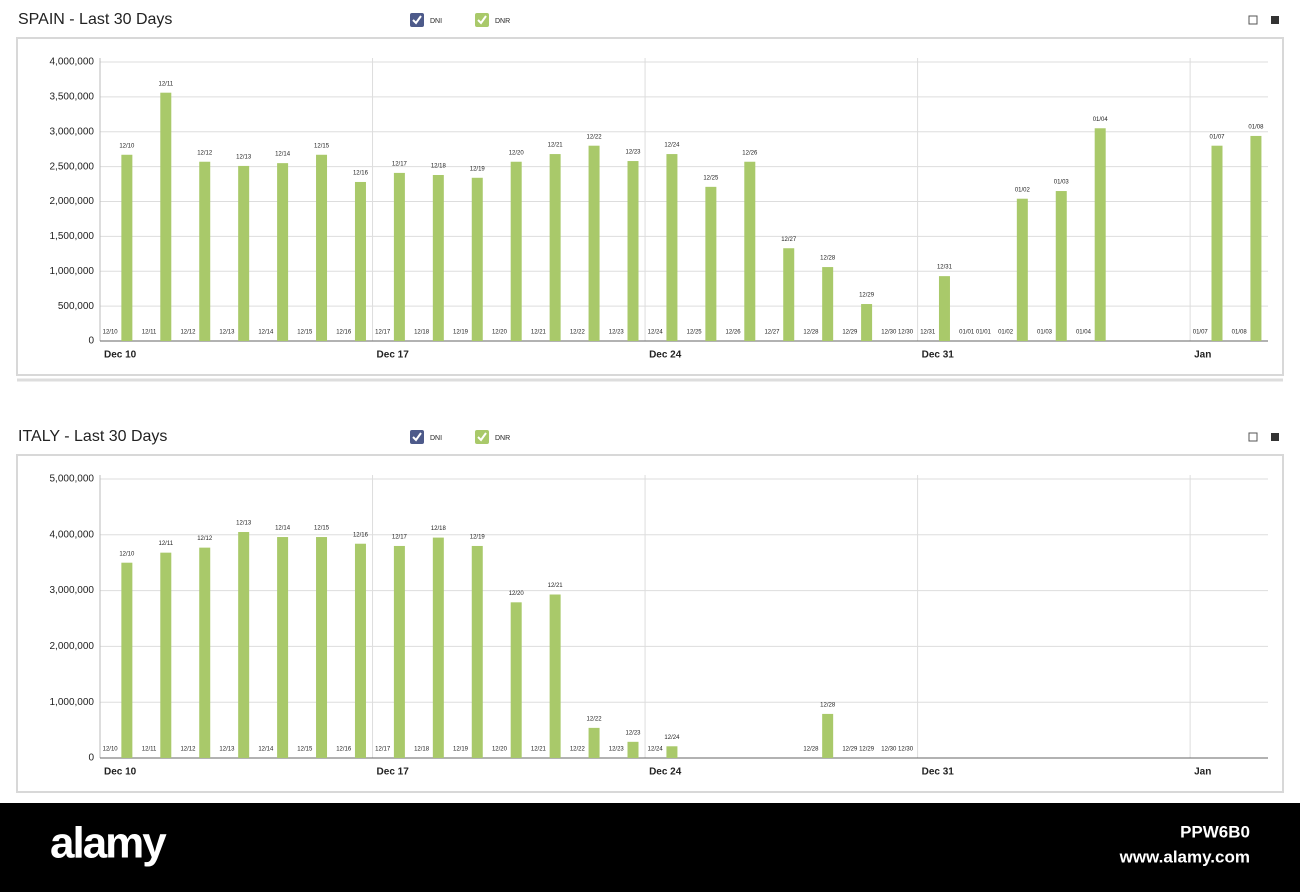  What do you see at coordinates (266, 750) in the screenshot?
I see `bar-label: 12/14` at bounding box center [266, 750].